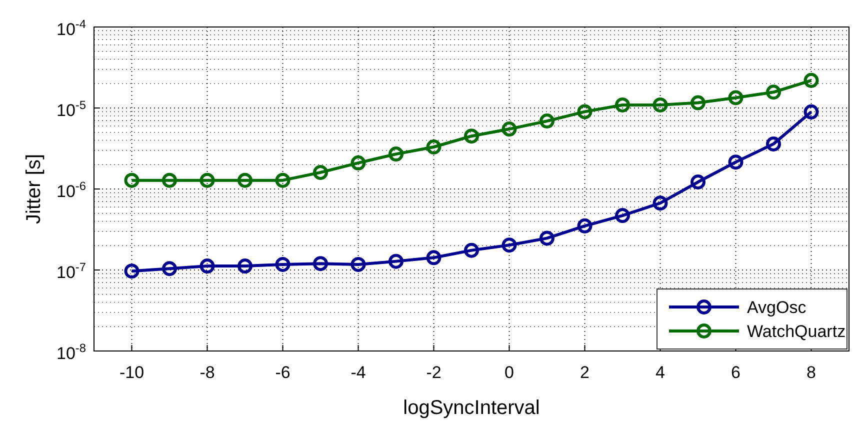 The image size is (861, 432). What do you see at coordinates (434, 372) in the screenshot?
I see `x-tick-label: -2` at bounding box center [434, 372].